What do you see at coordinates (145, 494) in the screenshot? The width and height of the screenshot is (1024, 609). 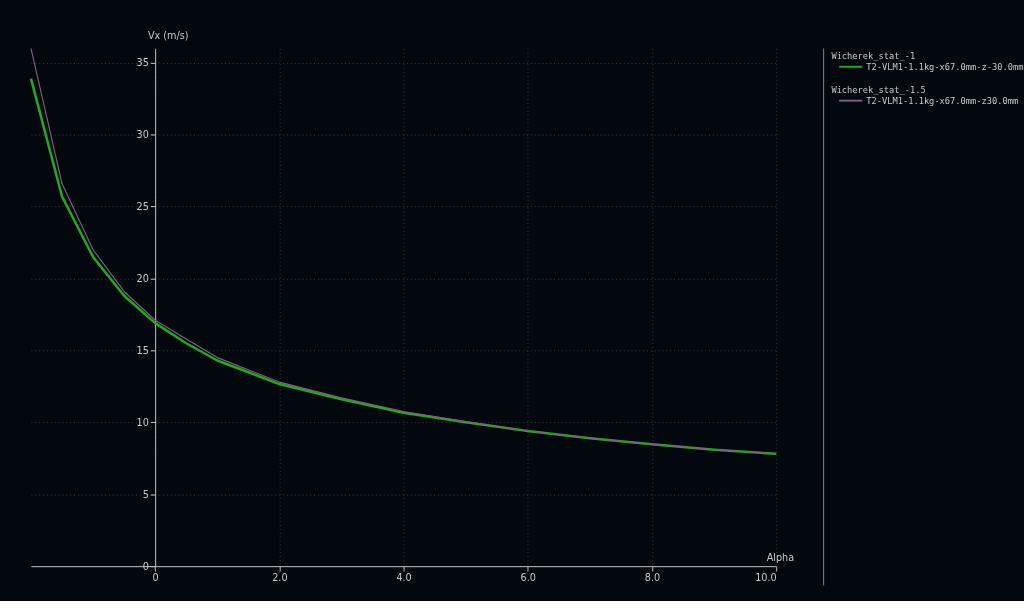 I see `y-tick-label: 5` at bounding box center [145, 494].